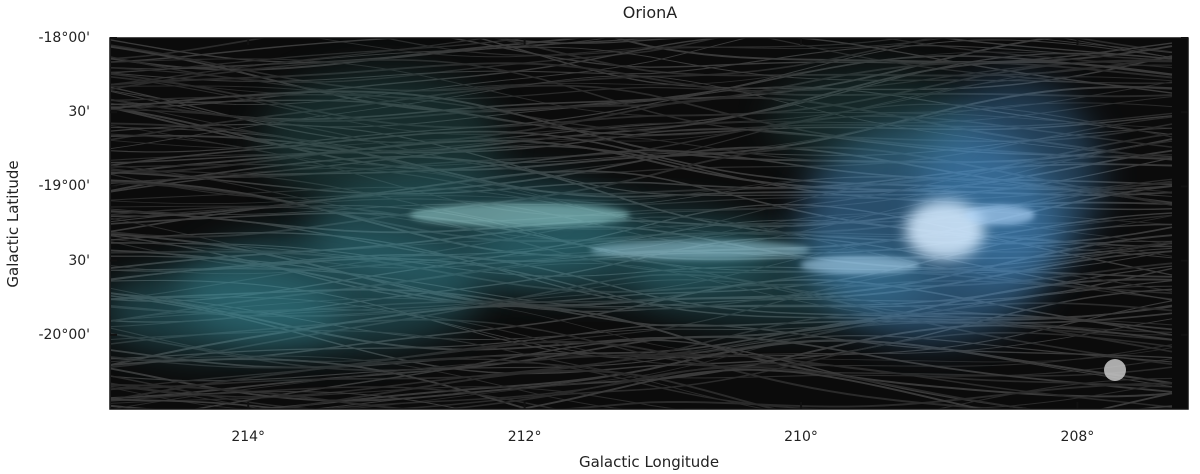 This screenshot has width=1200, height=474. Describe the element at coordinates (650, 12) in the screenshot. I see `map-title: OrionA` at that location.